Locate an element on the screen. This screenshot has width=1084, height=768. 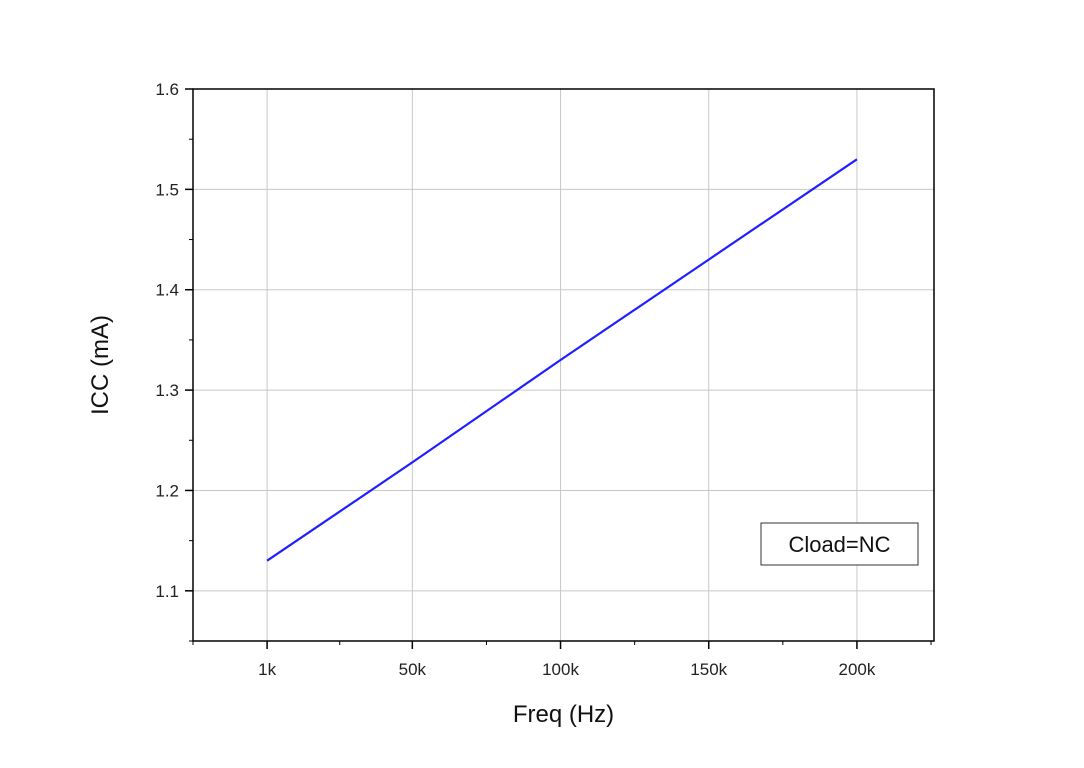
x-tick-label: 1k is located at coordinates (267, 669).